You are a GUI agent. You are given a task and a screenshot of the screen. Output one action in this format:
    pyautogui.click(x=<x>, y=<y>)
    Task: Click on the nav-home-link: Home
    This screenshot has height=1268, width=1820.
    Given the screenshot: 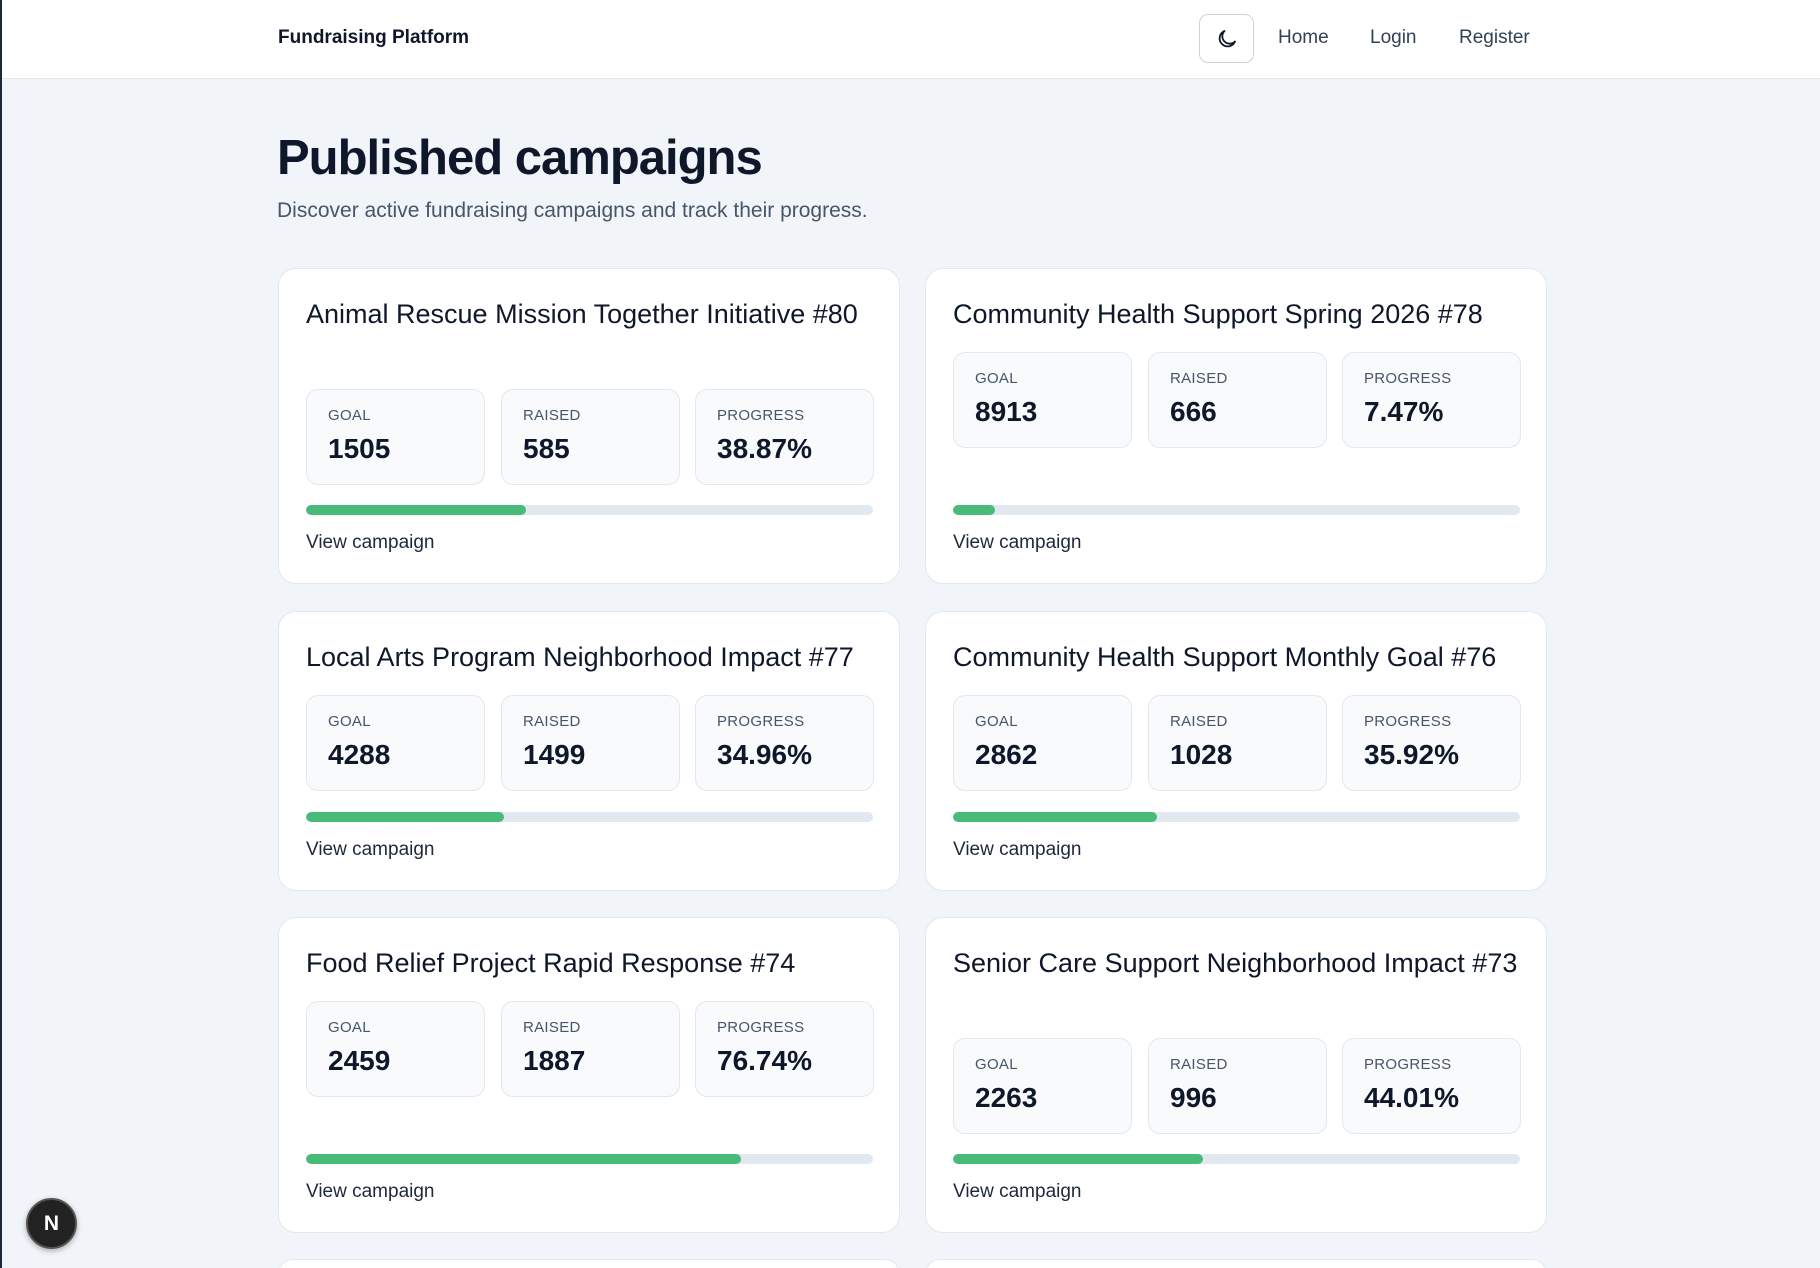 What is the action you would take?
    pyautogui.click(x=1303, y=37)
    